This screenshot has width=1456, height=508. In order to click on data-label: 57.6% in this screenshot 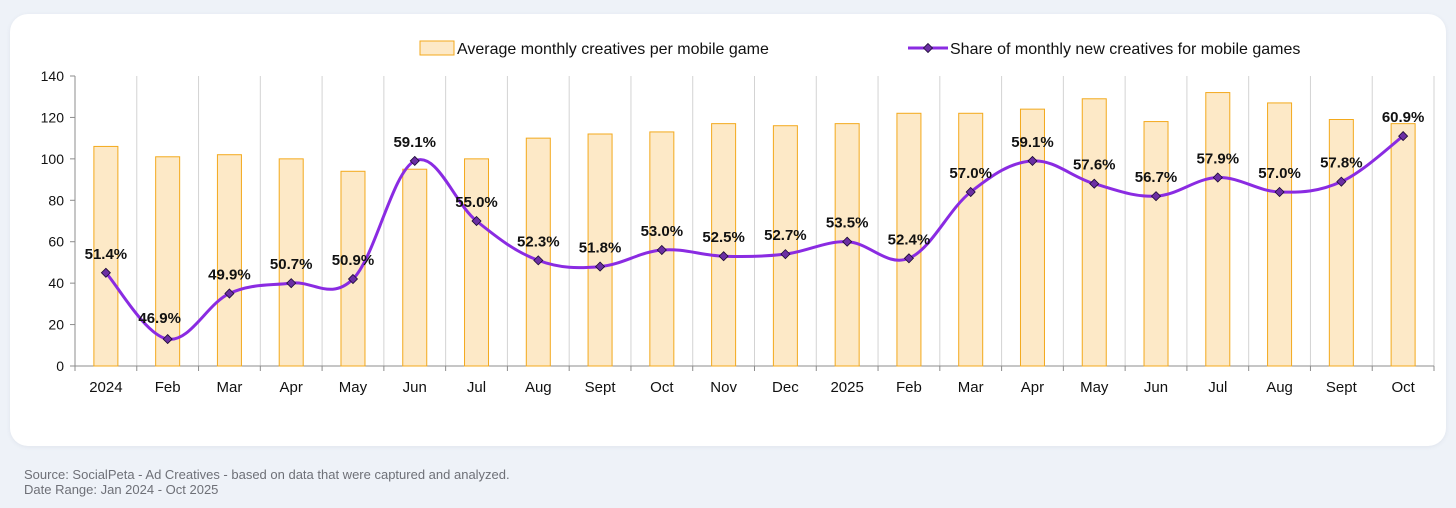, I will do `click(1094, 165)`.